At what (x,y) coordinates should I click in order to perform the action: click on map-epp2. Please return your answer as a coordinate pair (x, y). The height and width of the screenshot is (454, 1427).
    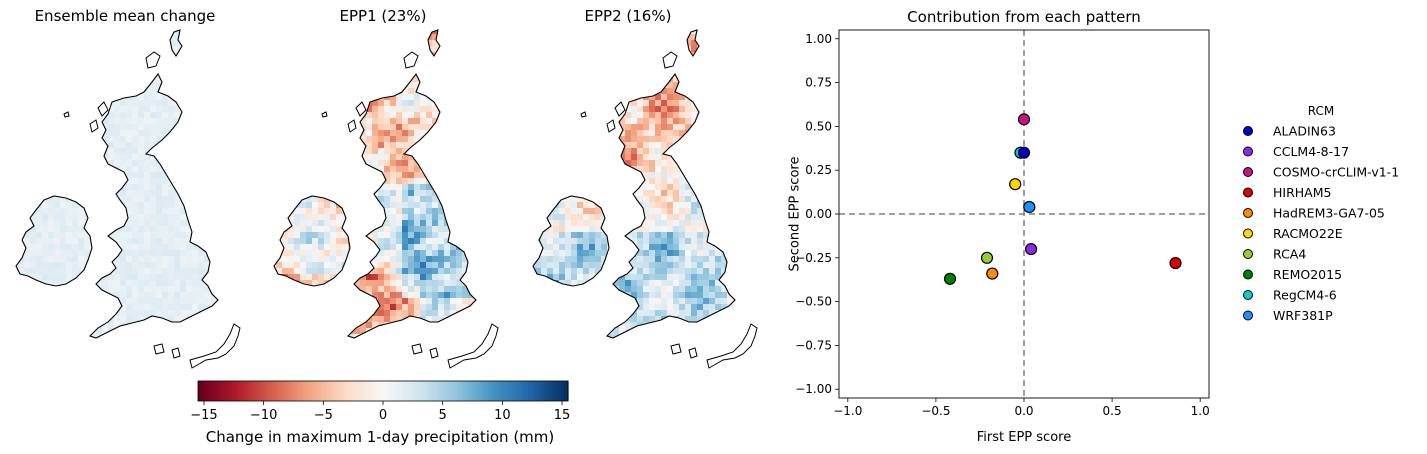
    Looking at the image, I should click on (645, 199).